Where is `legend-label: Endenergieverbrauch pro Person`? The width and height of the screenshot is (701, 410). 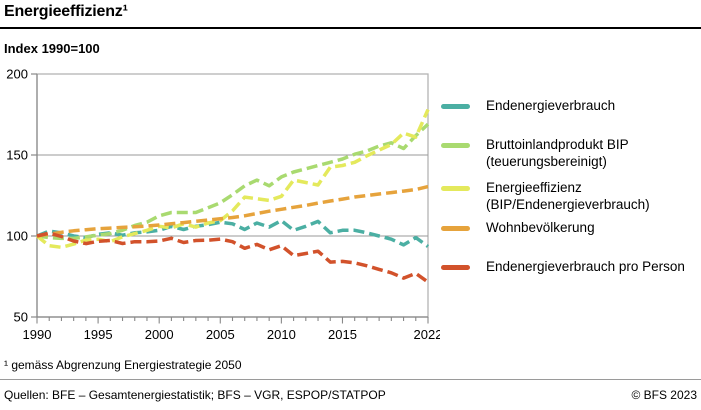 legend-label: Endenergieverbrauch pro Person is located at coordinates (585, 266).